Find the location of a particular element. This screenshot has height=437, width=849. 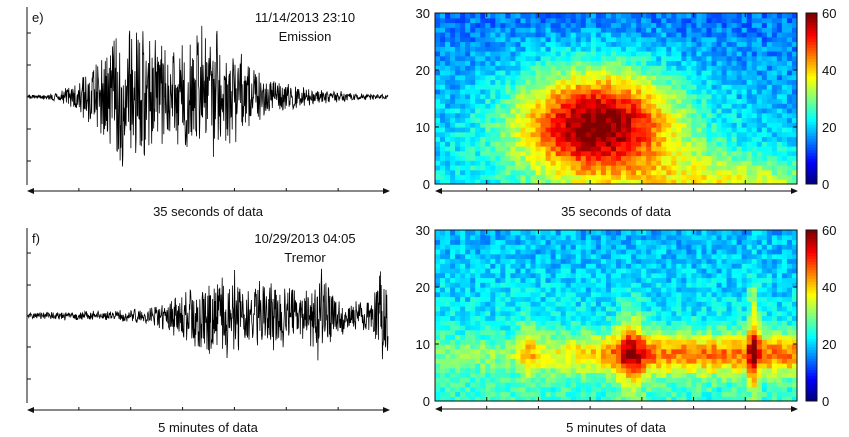

duration-arrow is located at coordinates (208, 410).